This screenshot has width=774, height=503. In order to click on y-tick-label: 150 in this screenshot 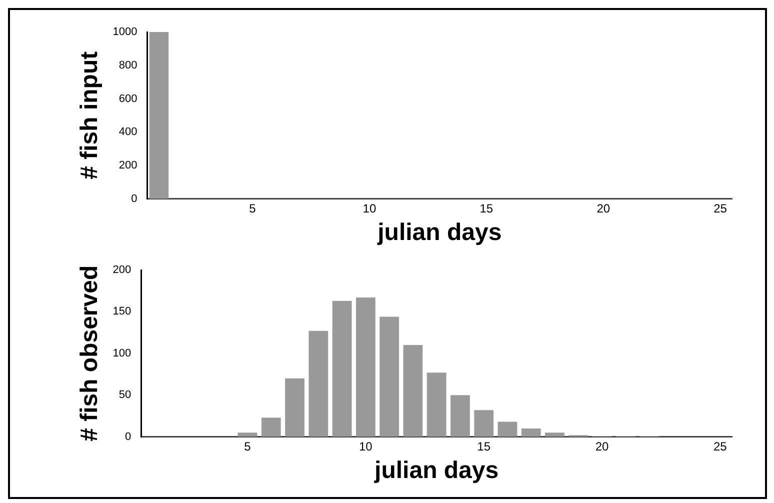, I will do `click(122, 312)`.